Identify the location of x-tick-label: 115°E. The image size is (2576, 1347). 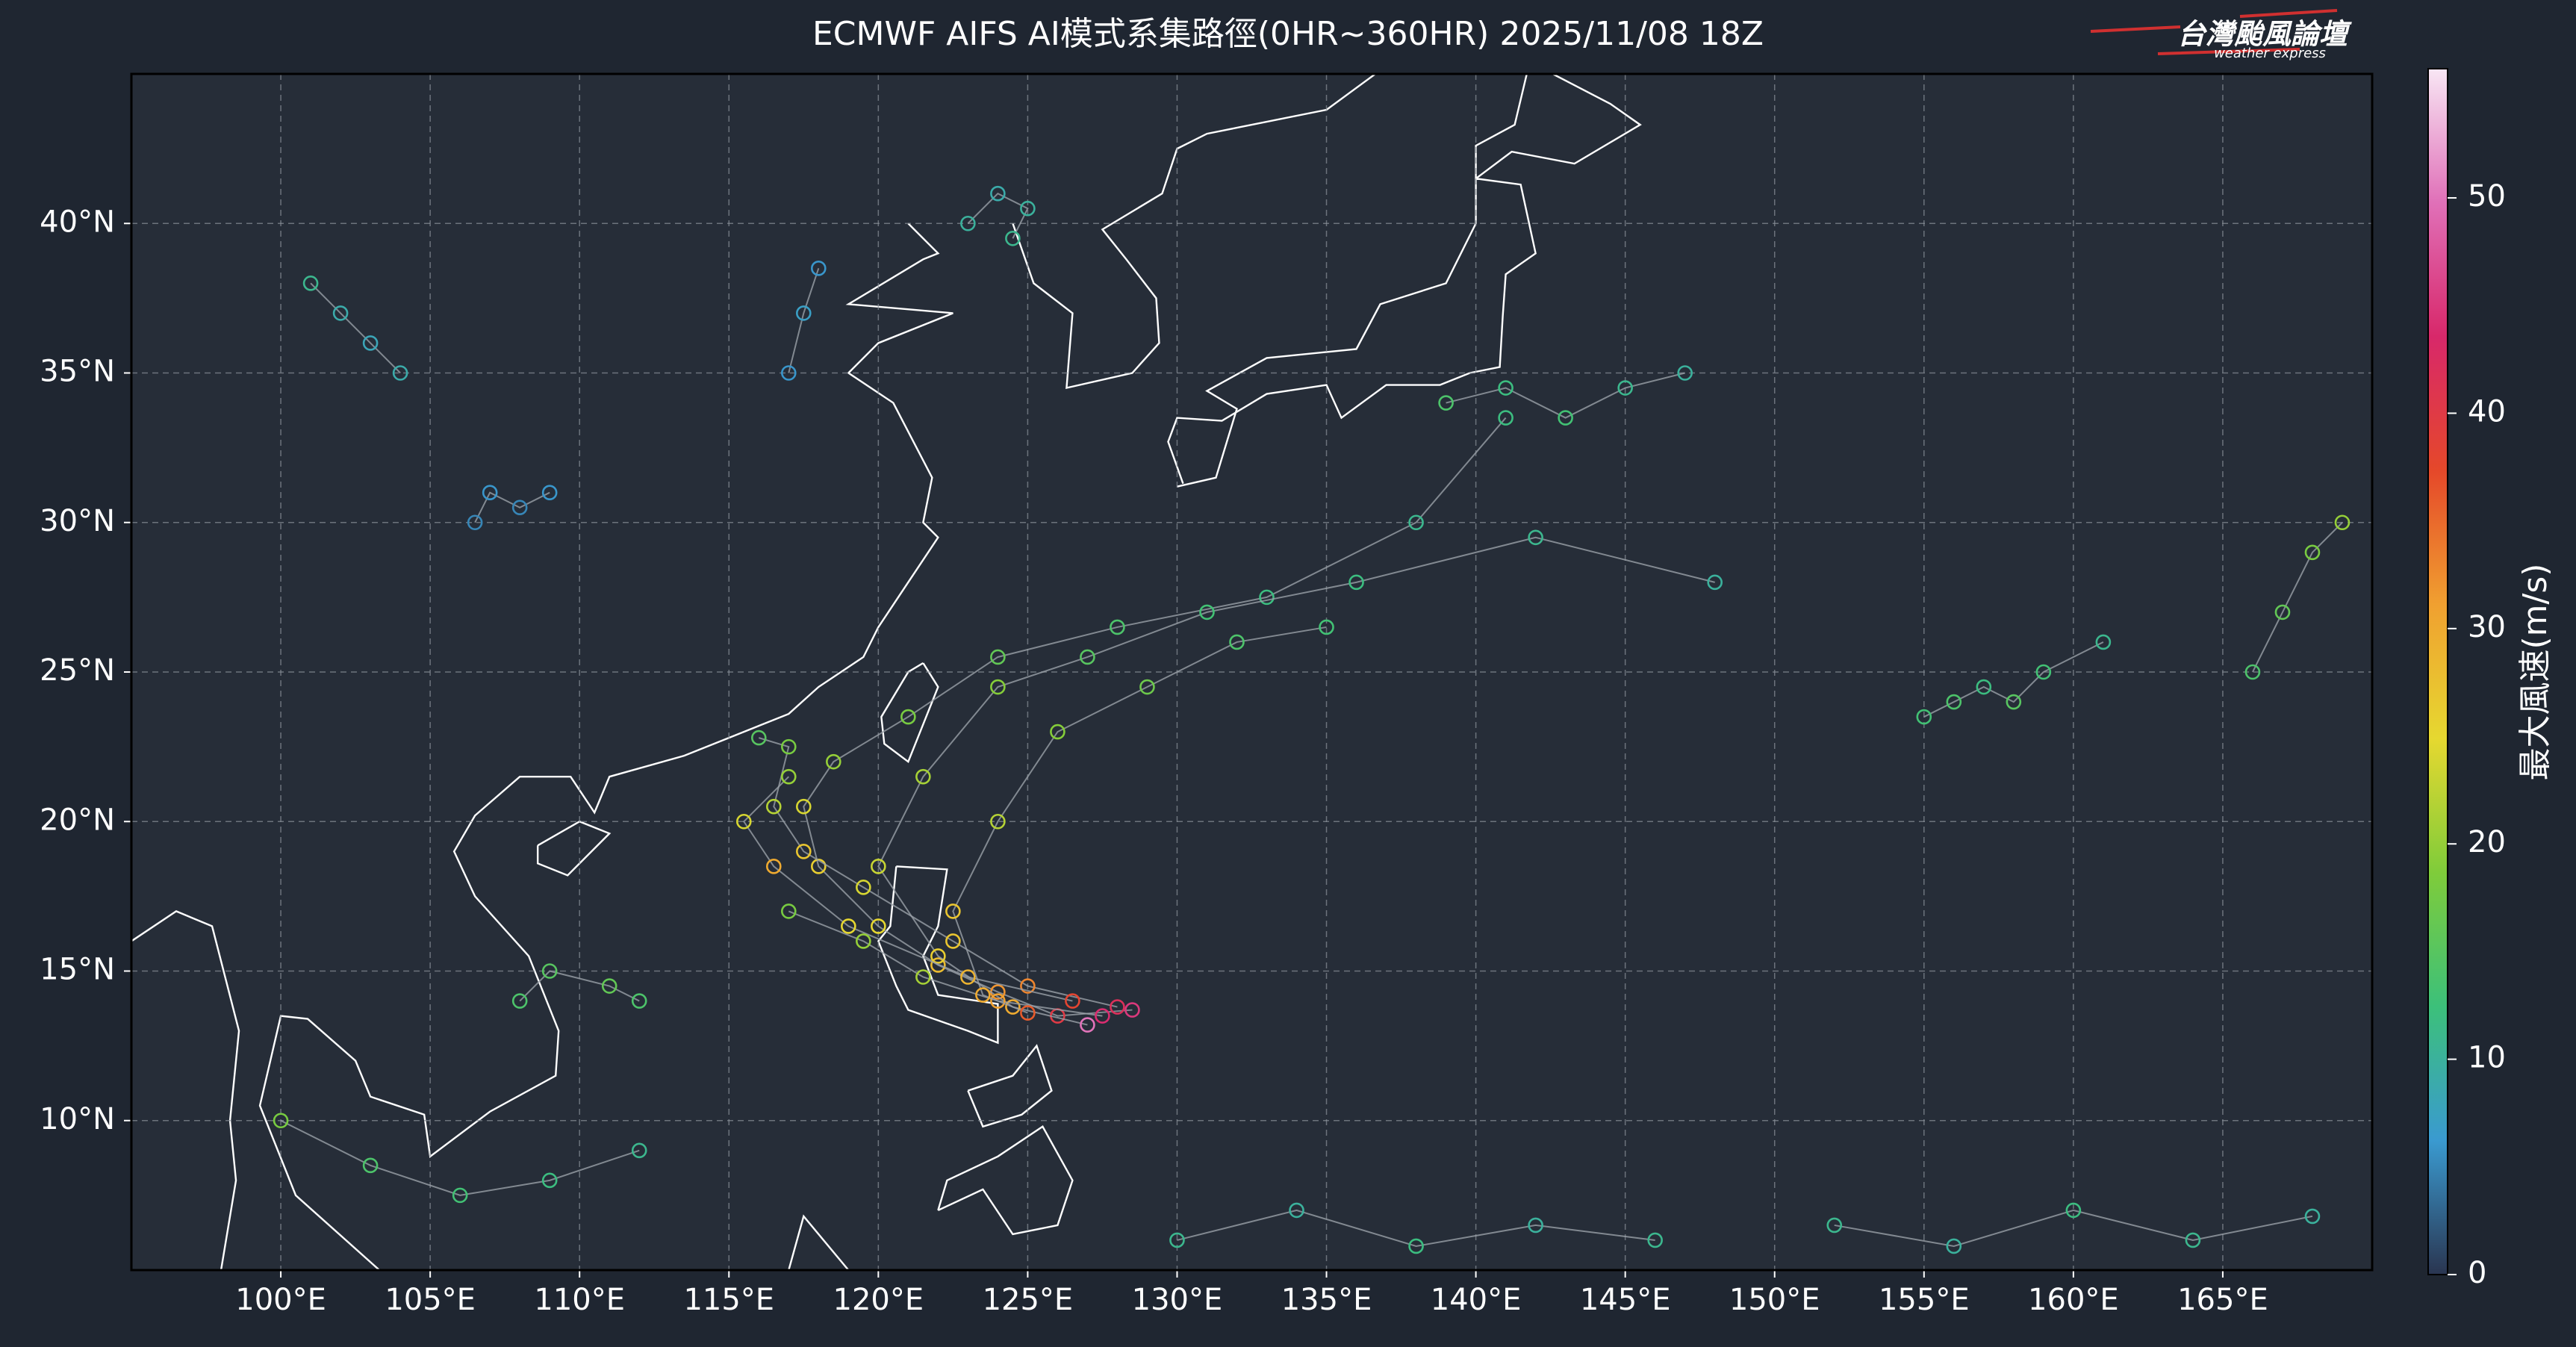
(728, 1300).